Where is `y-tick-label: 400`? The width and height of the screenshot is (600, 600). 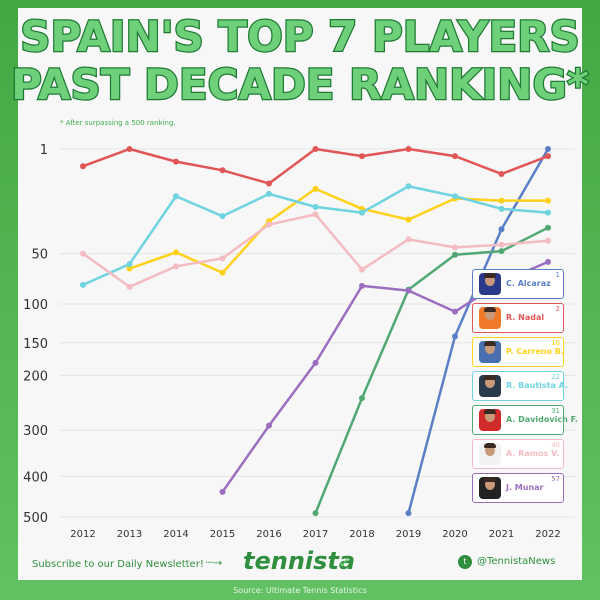 y-tick-label: 400 is located at coordinates (35, 477).